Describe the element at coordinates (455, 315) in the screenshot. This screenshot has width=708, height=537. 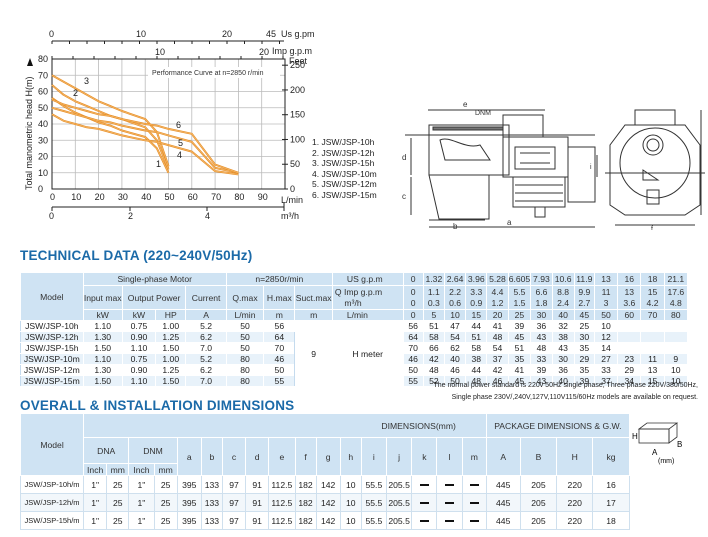
I see `q-value: 10` at that location.